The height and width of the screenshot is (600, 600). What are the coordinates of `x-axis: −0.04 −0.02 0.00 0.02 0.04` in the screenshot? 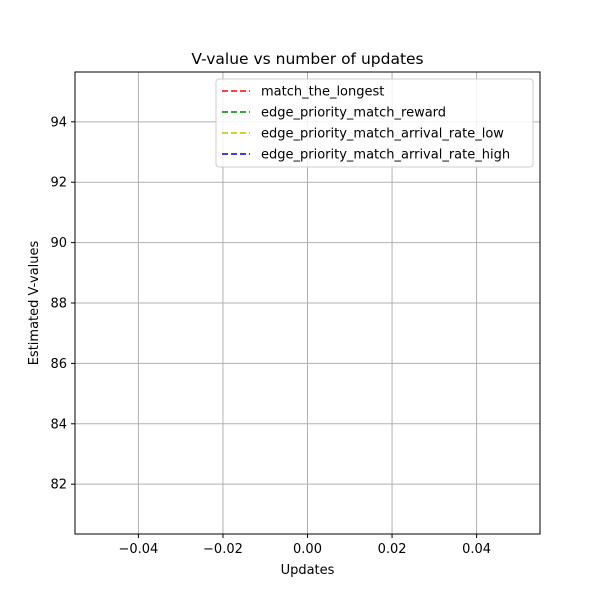 It's located at (304, 545).